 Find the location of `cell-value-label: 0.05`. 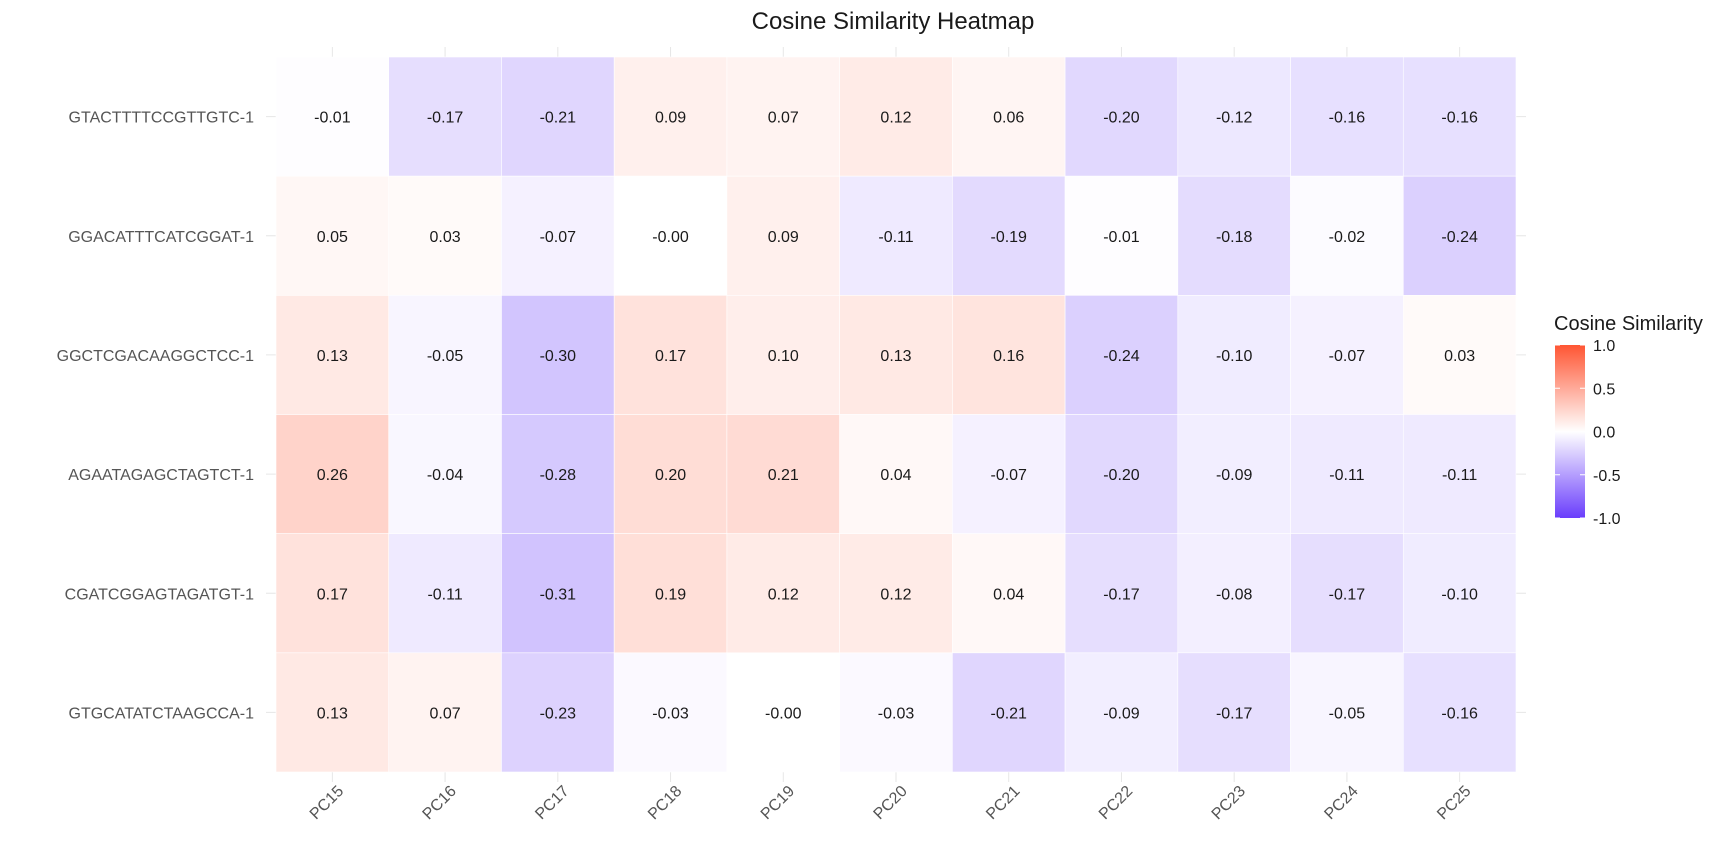

cell-value-label: 0.05 is located at coordinates (332, 237).